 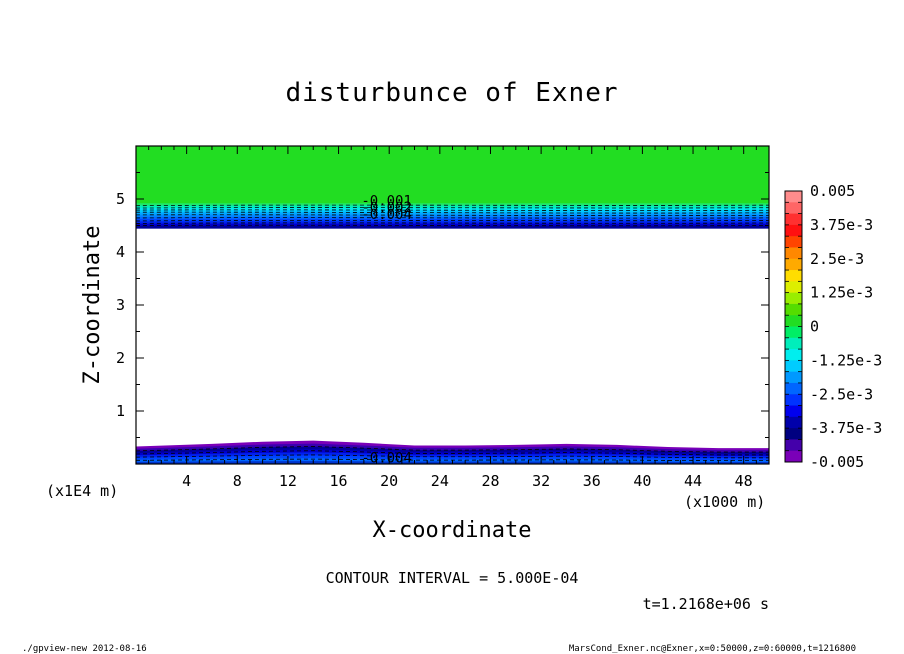 What do you see at coordinates (841, 225) in the screenshot?
I see `colorbar-label: 3.75e-3` at bounding box center [841, 225].